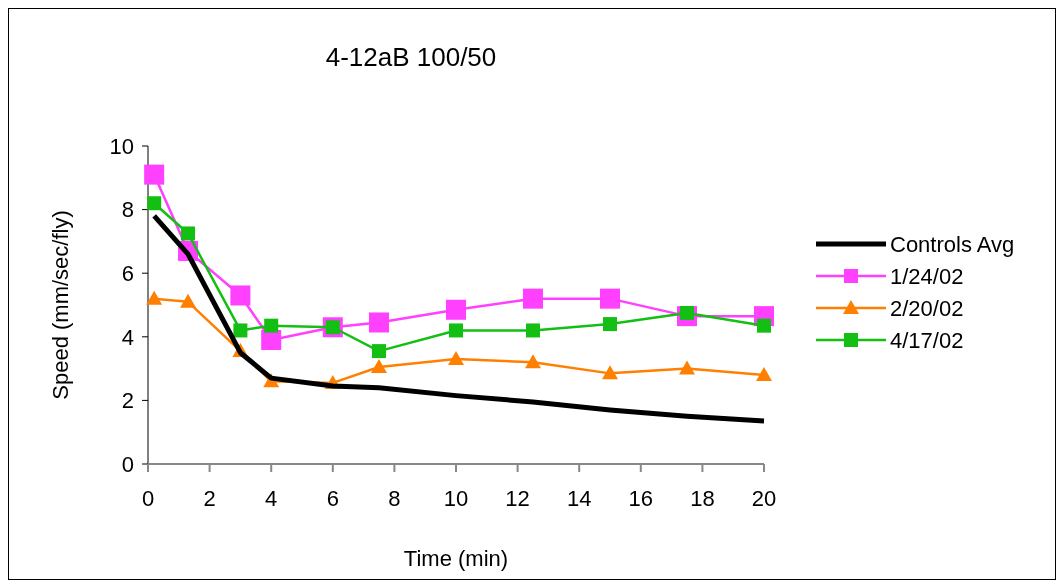 The height and width of the screenshot is (588, 1064). Describe the element at coordinates (456, 558) in the screenshot. I see `x-axis-title: Time (min)` at that location.